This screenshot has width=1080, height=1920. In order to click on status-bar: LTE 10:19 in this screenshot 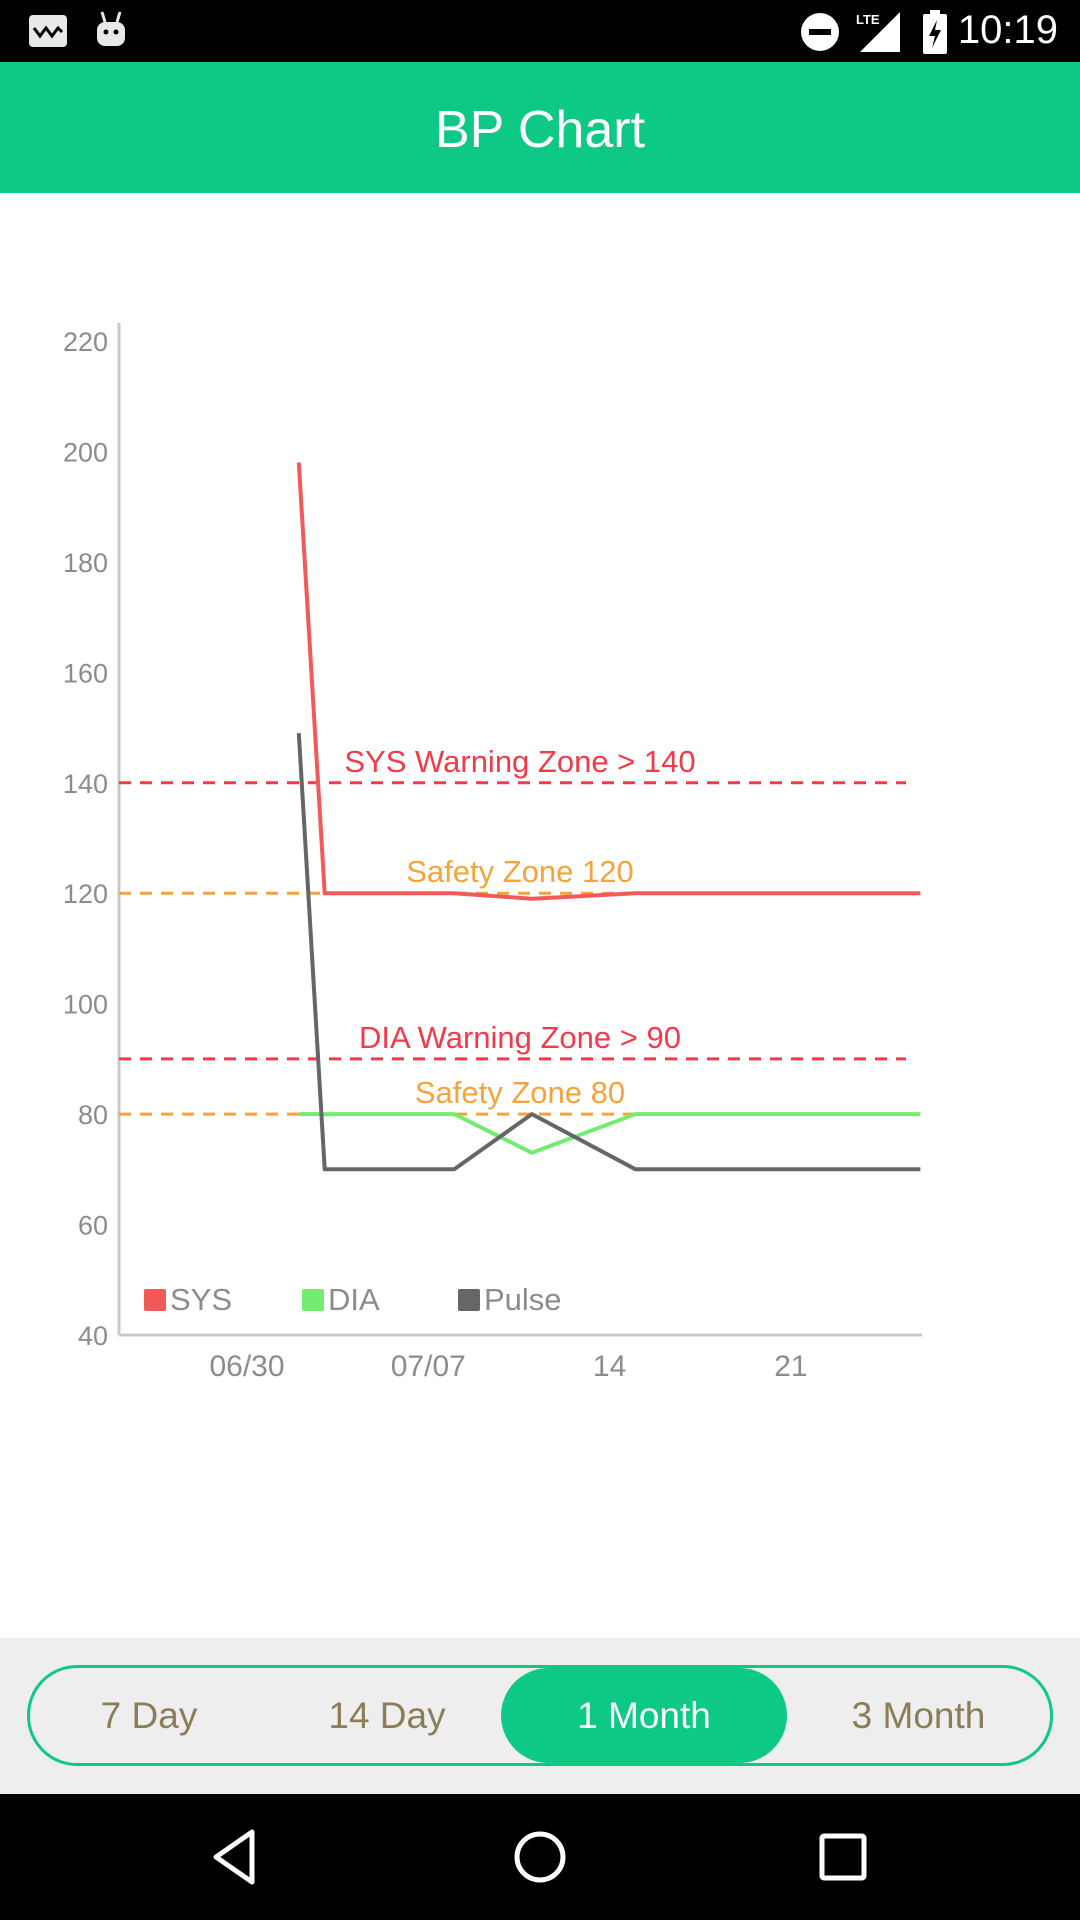, I will do `click(540, 31)`.